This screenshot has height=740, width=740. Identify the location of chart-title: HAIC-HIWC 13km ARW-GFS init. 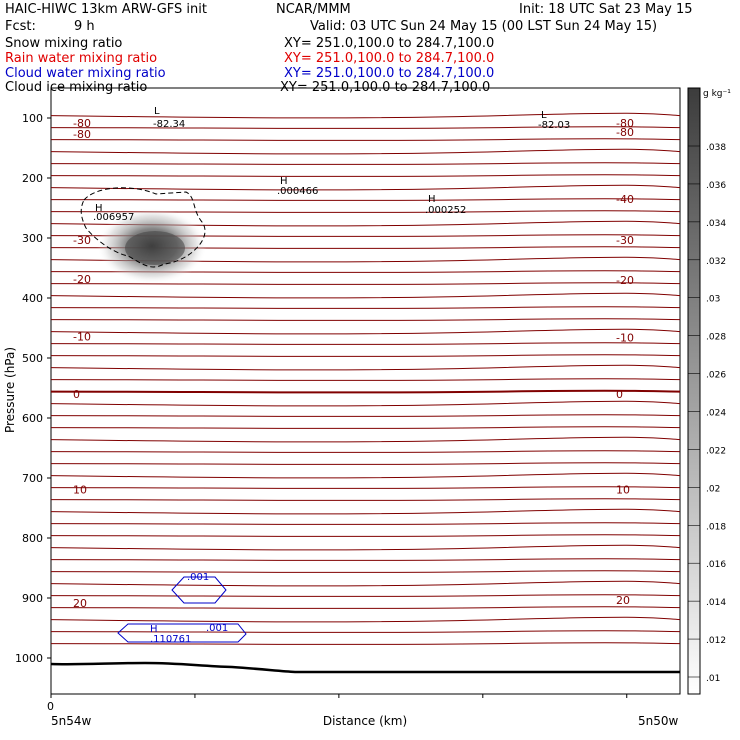
(106, 9).